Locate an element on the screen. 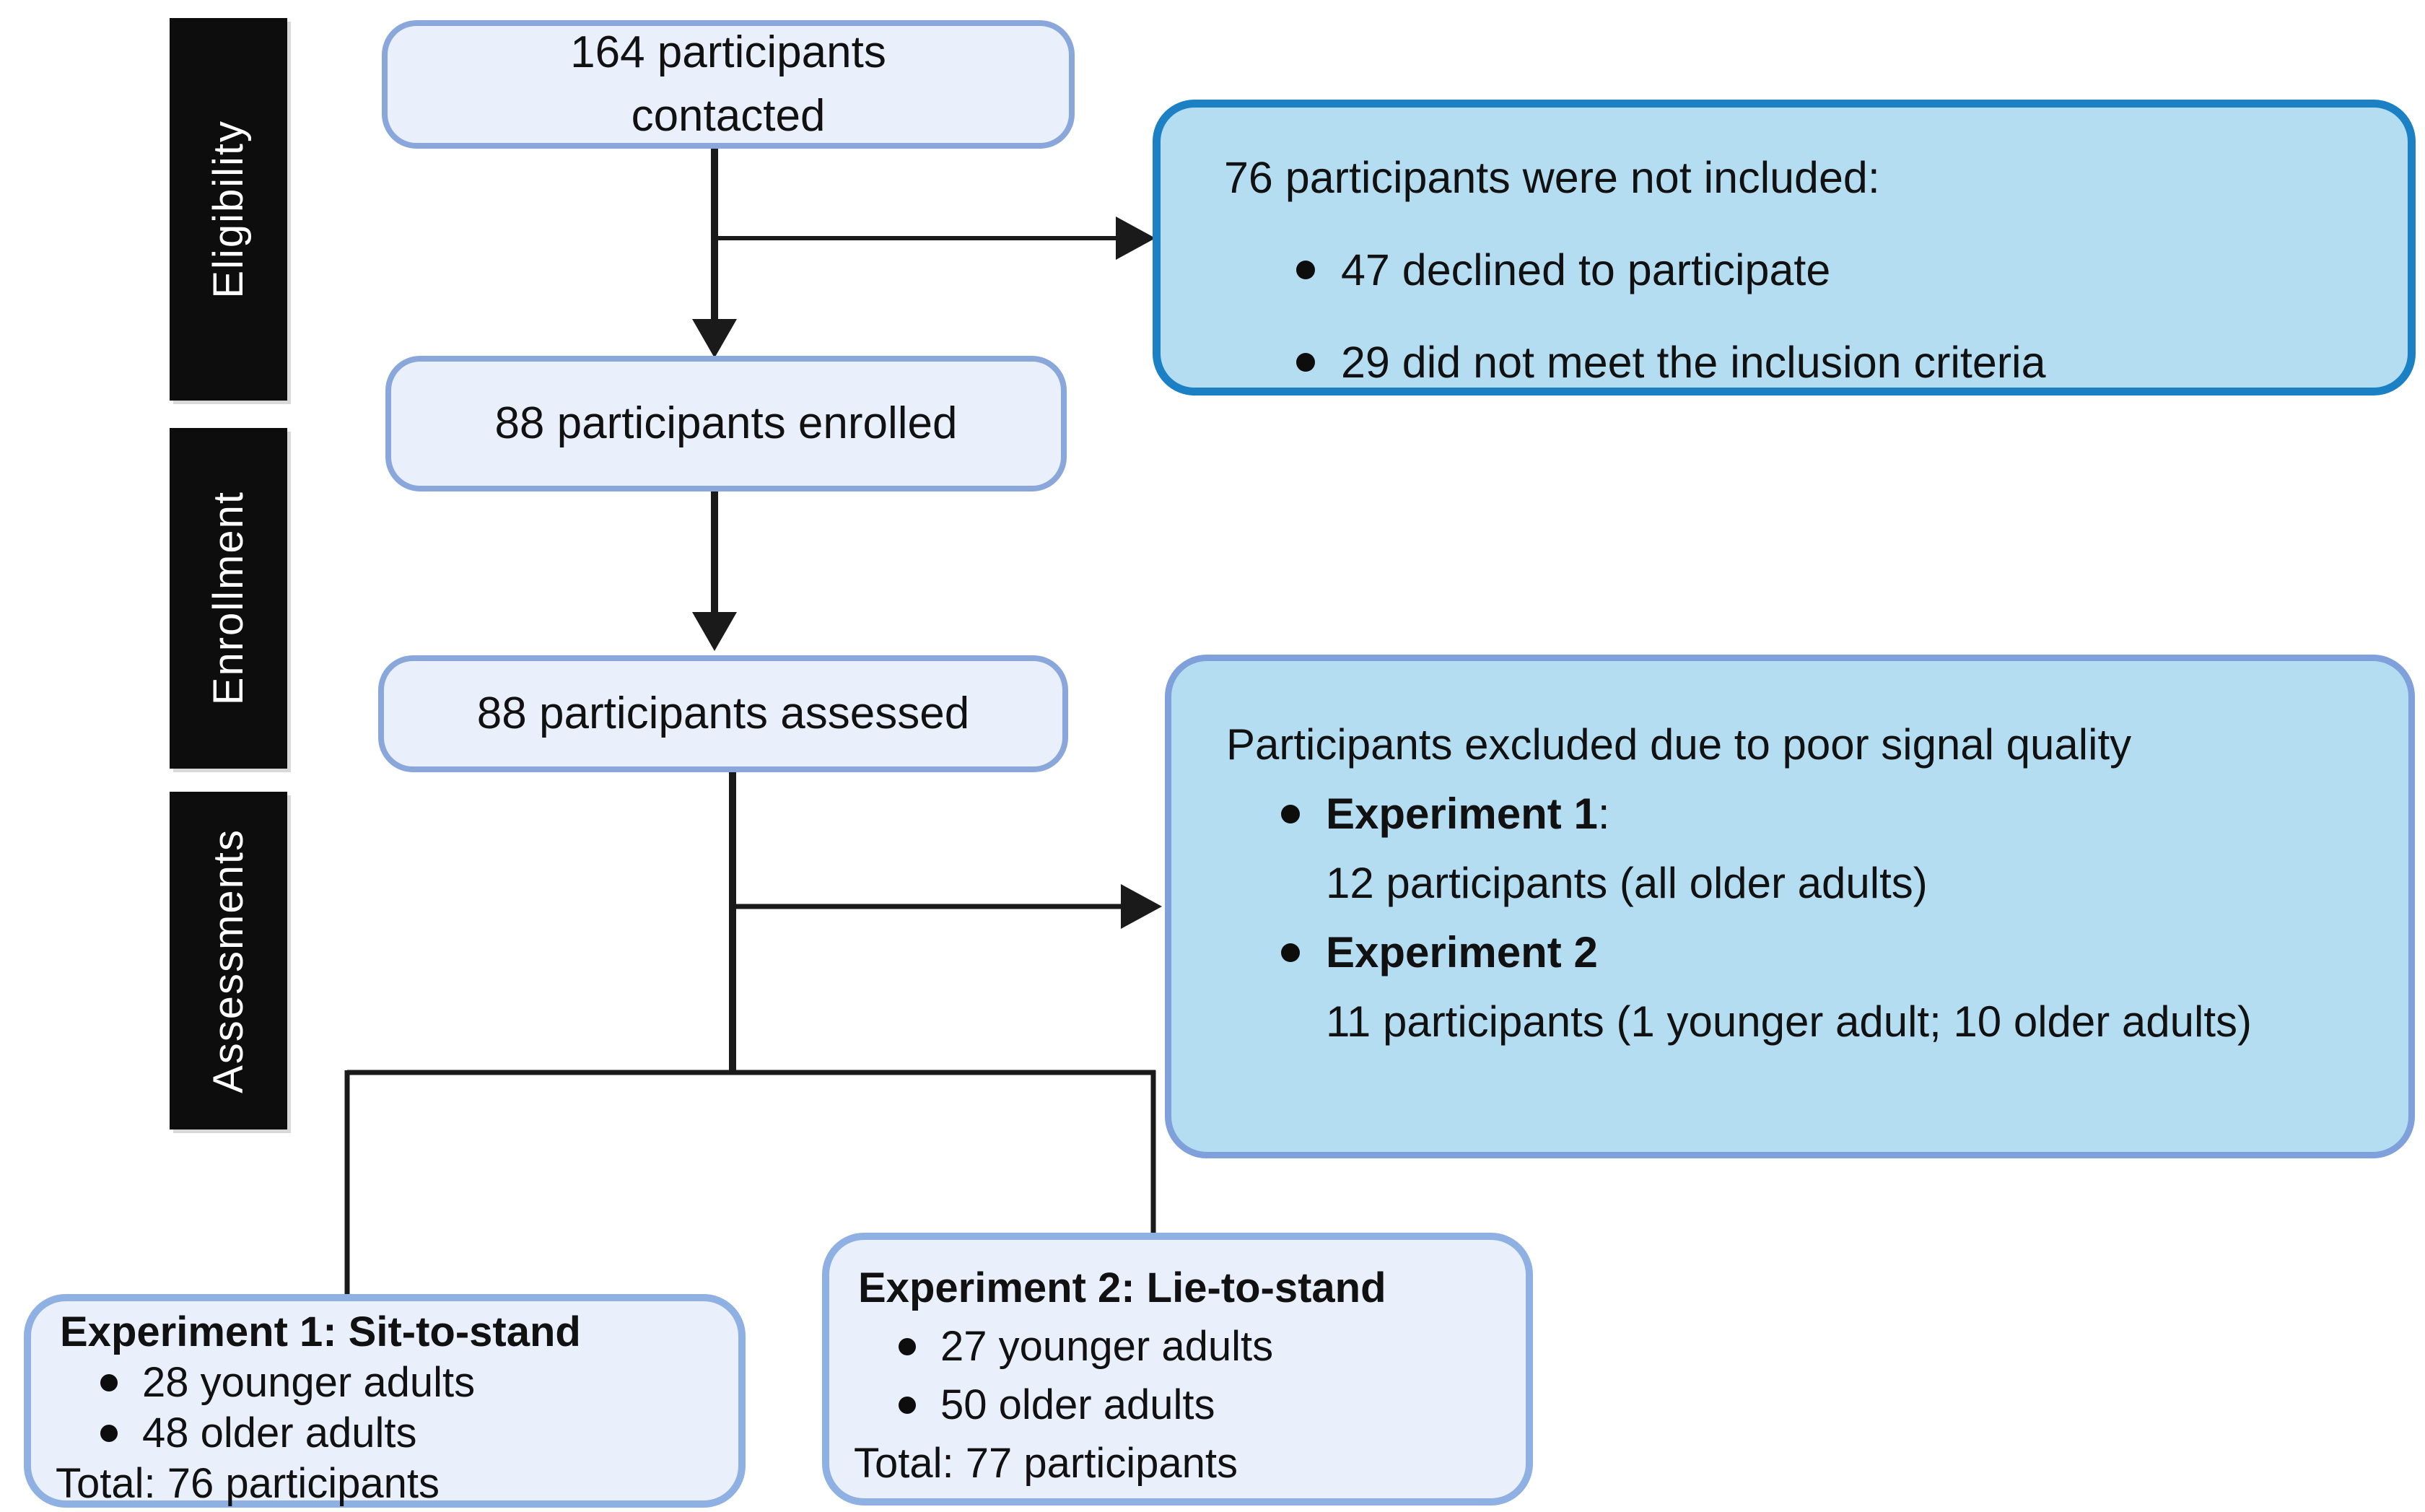 This screenshot has width=2425, height=1512. arrowhead-to-excluded is located at coordinates (1141, 906).